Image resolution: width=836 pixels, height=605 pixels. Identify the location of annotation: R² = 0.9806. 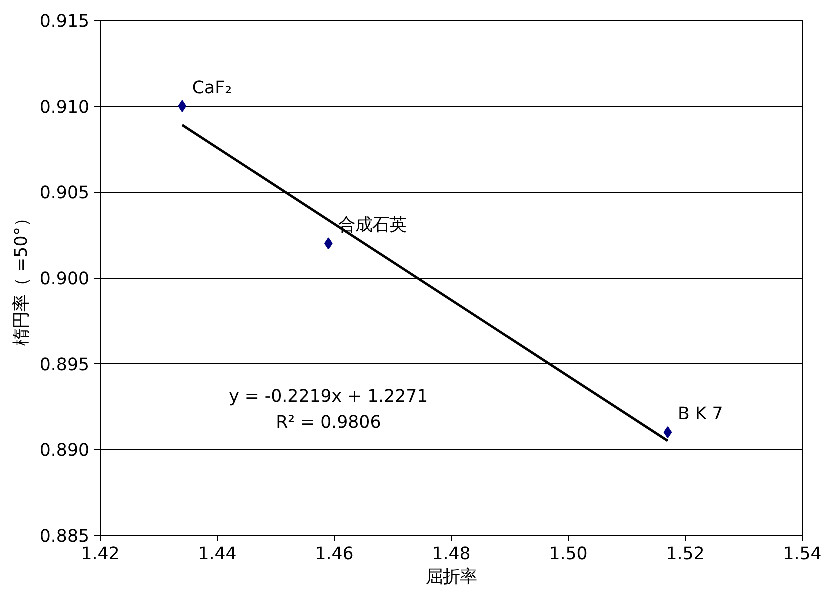
(329, 422).